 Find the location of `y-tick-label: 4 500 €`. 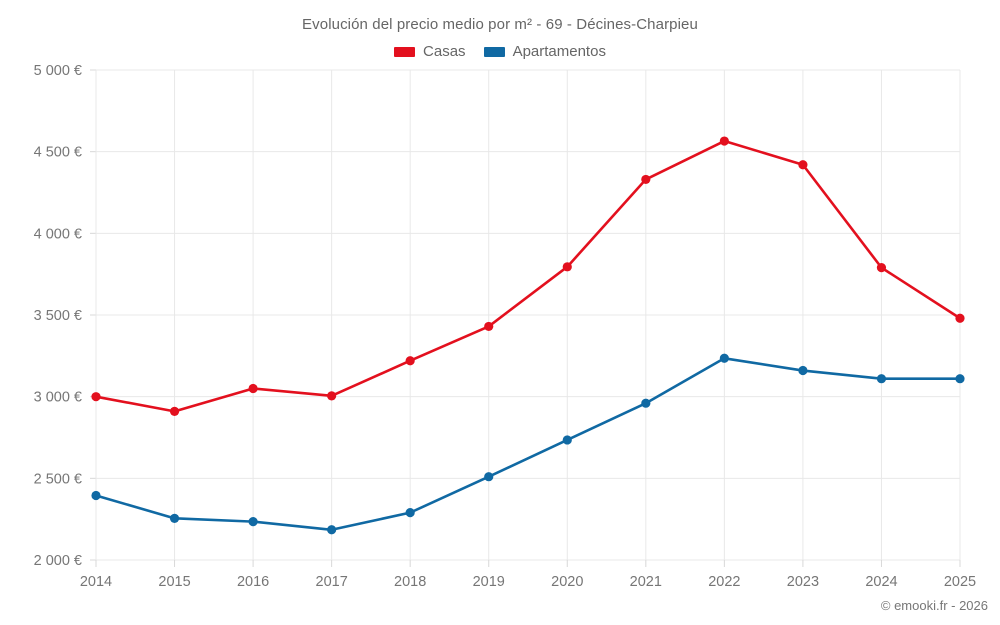

y-tick-label: 4 500 € is located at coordinates (58, 153).